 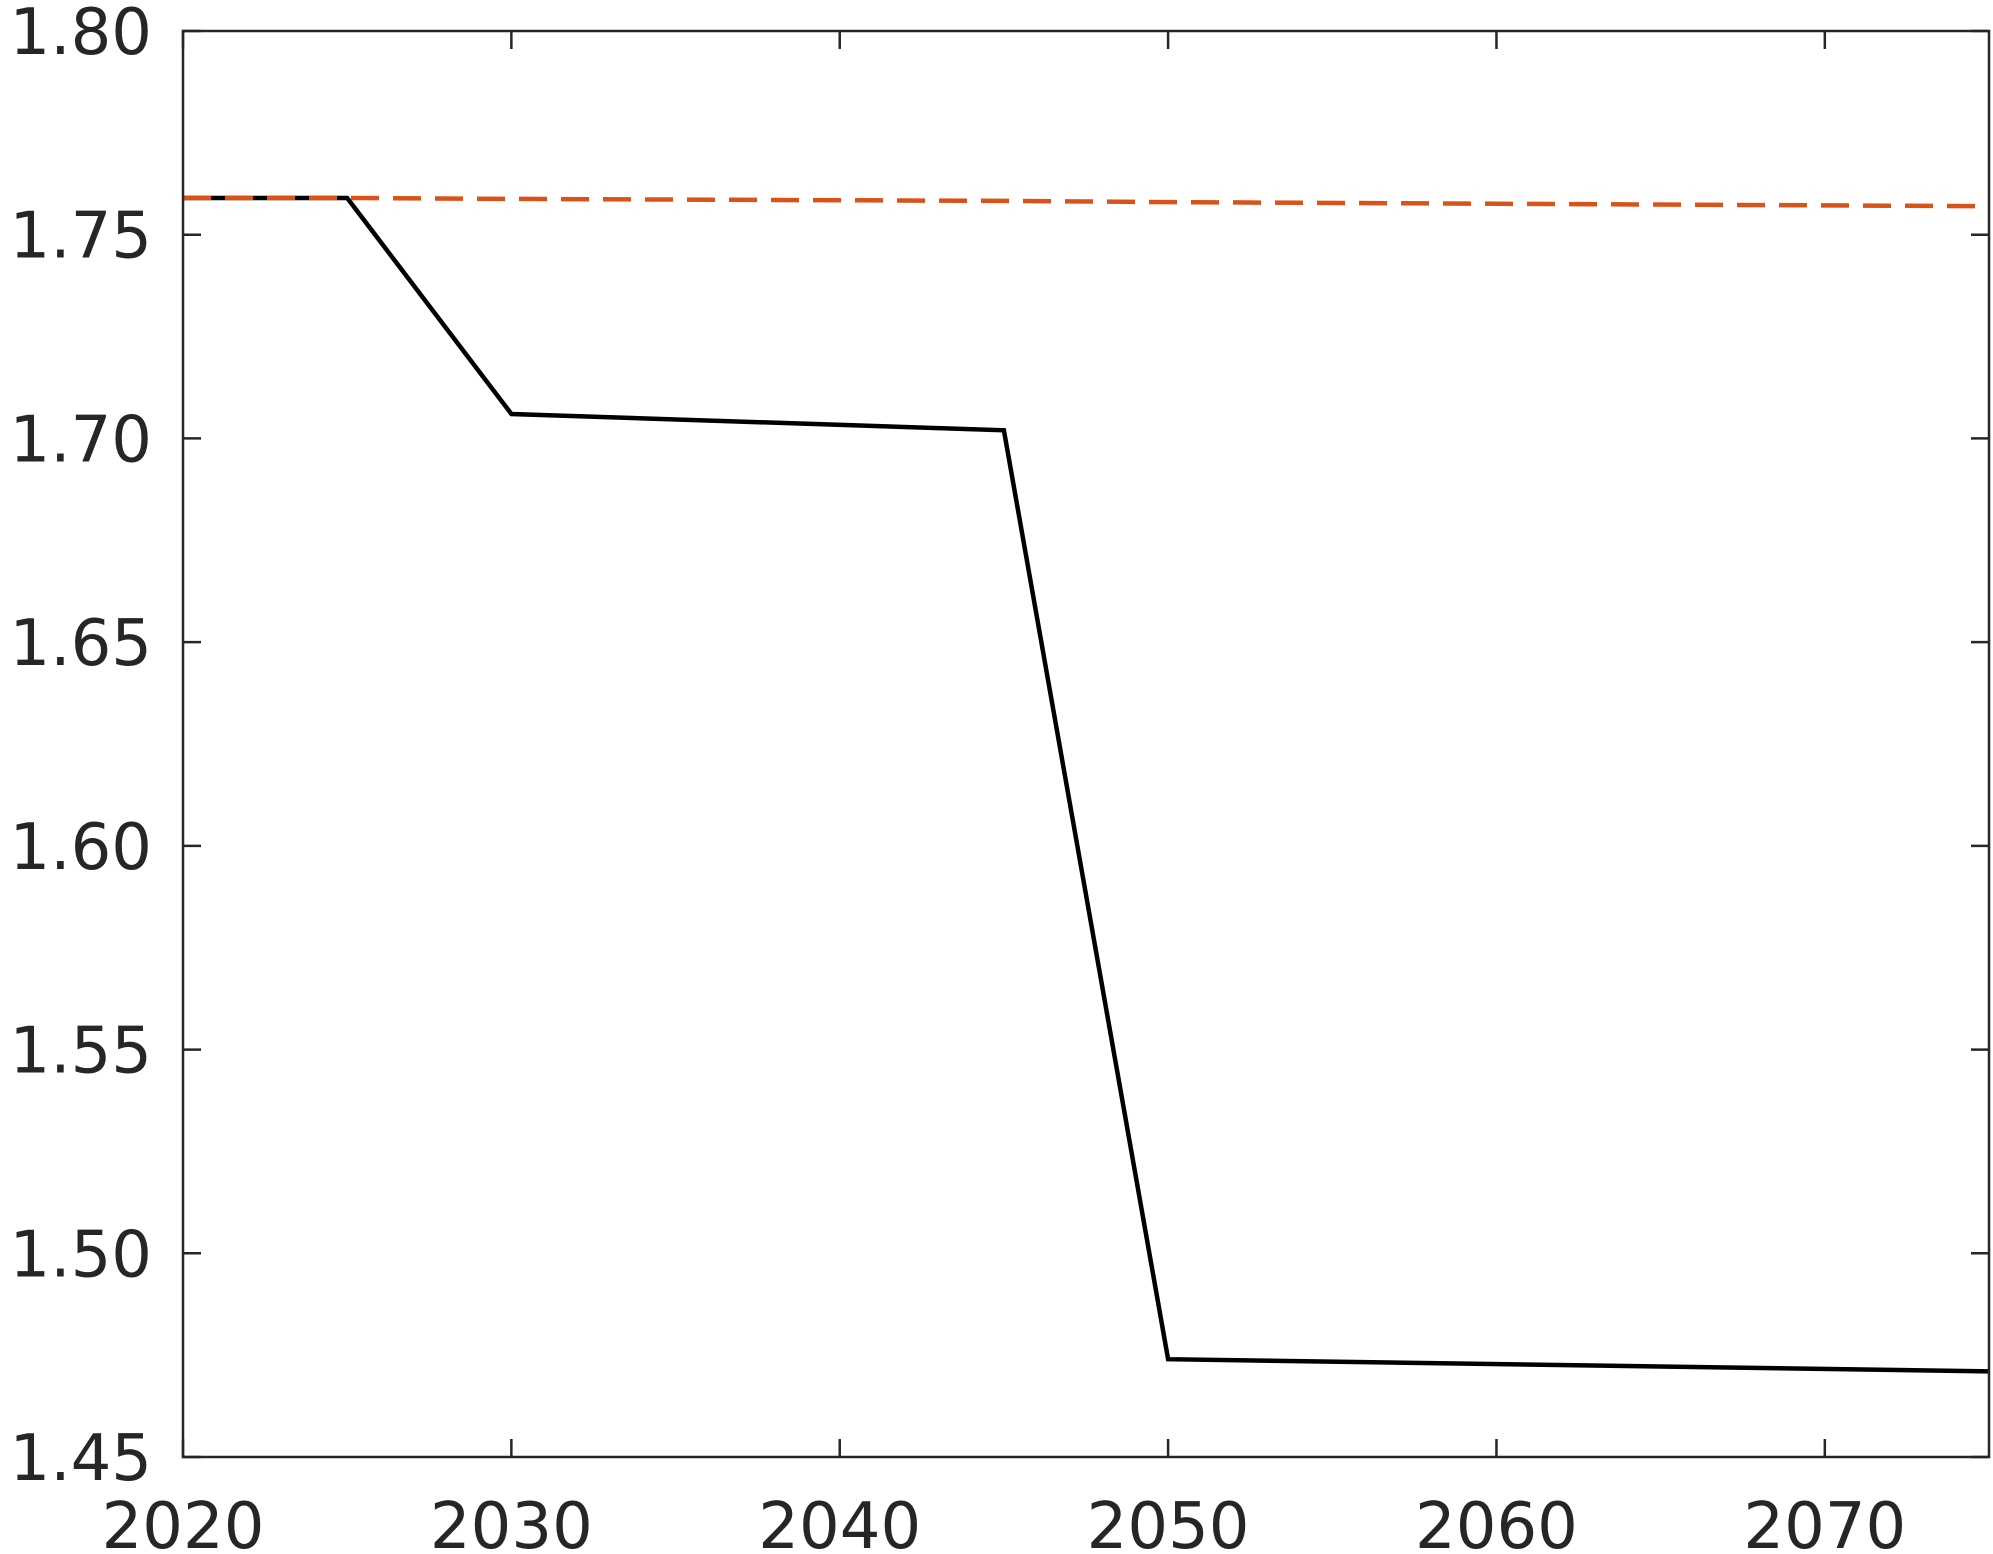 I want to click on y-tick-label: 1.80, so click(x=81, y=35).